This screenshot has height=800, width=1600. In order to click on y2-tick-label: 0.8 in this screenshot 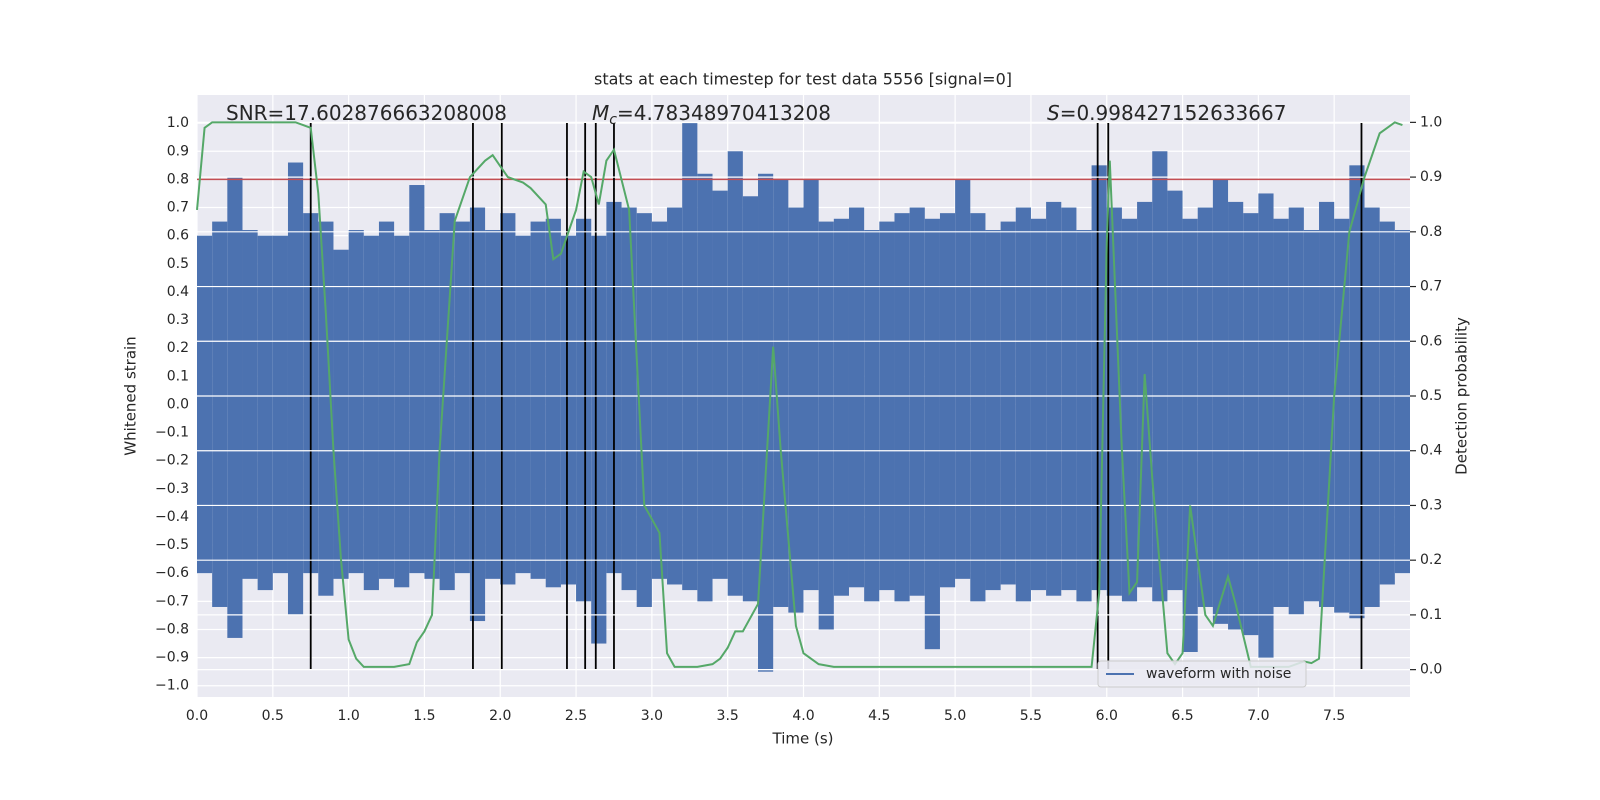, I will do `click(1431, 232)`.